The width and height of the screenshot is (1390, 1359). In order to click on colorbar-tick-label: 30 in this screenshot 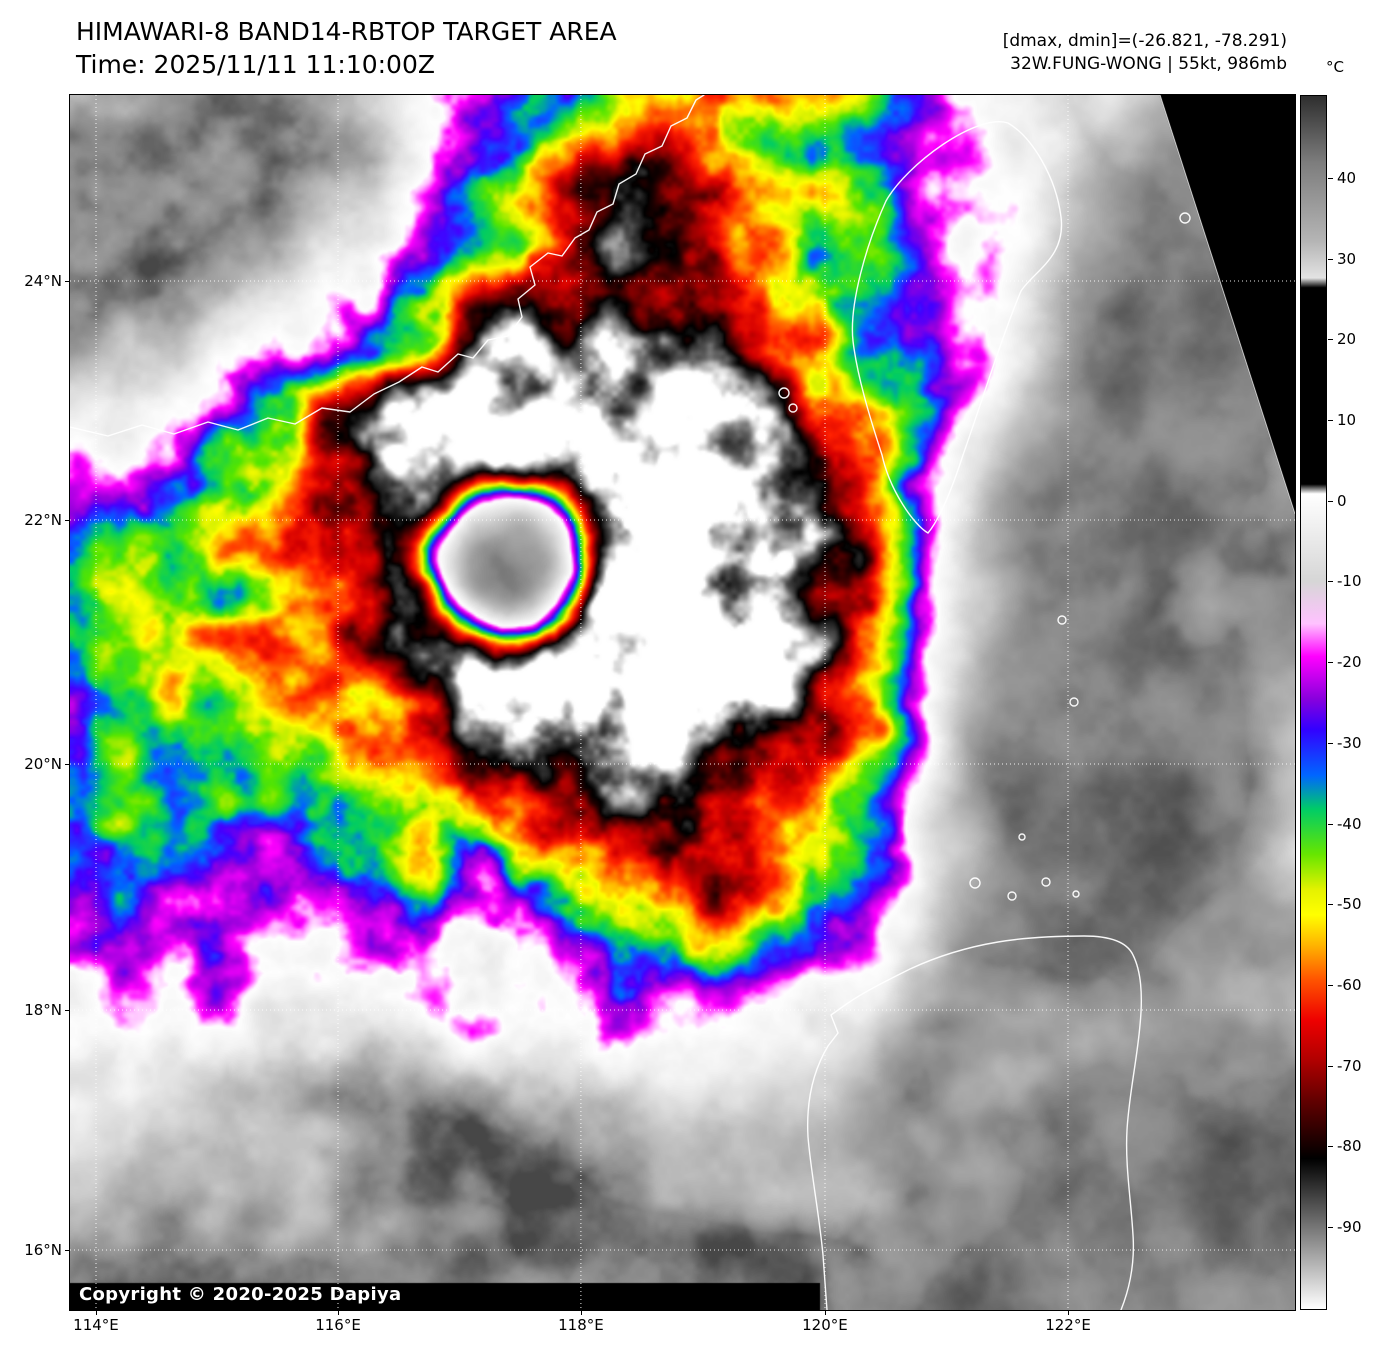, I will do `click(1347, 258)`.